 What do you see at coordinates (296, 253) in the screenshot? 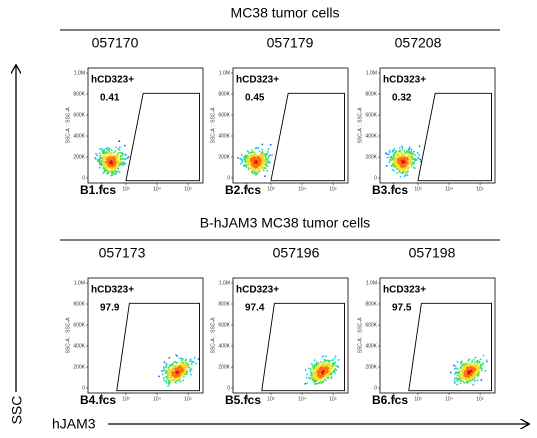
I see `sample-id: 057196` at bounding box center [296, 253].